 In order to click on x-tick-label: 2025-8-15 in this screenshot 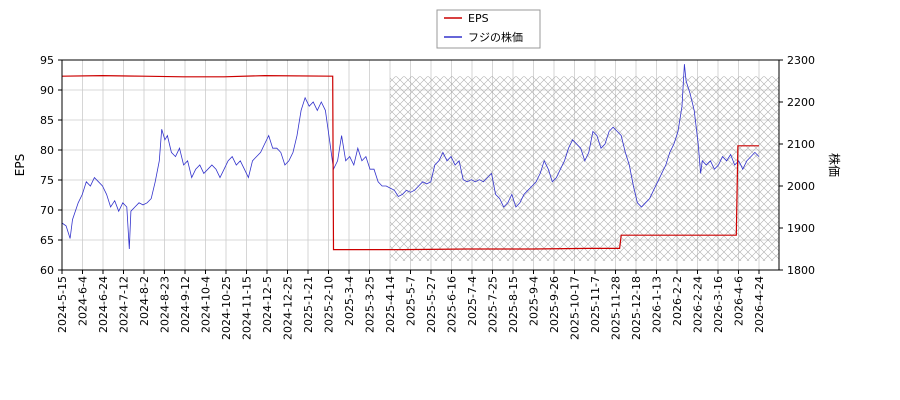, I will do `click(513, 304)`.